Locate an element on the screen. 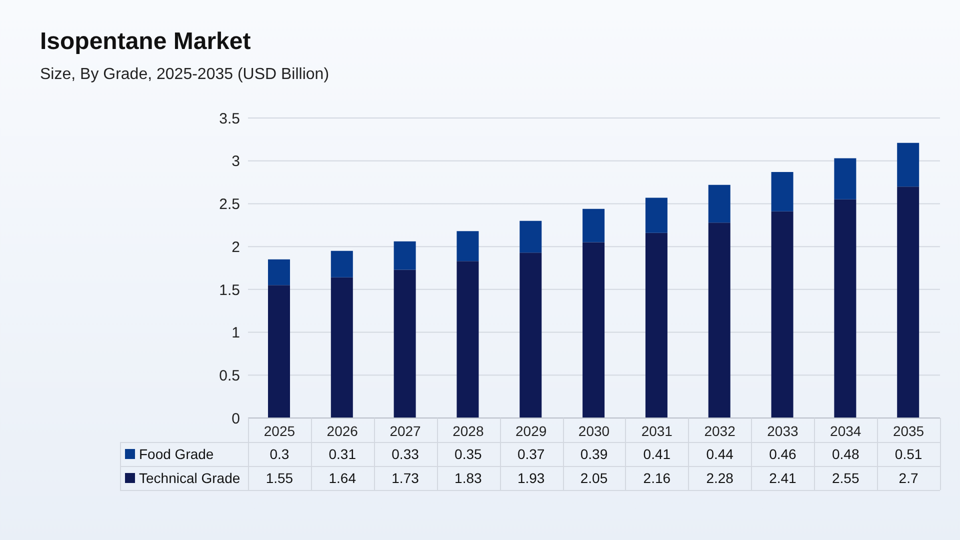 The width and height of the screenshot is (960, 540). data-label: 1.55 is located at coordinates (279, 478).